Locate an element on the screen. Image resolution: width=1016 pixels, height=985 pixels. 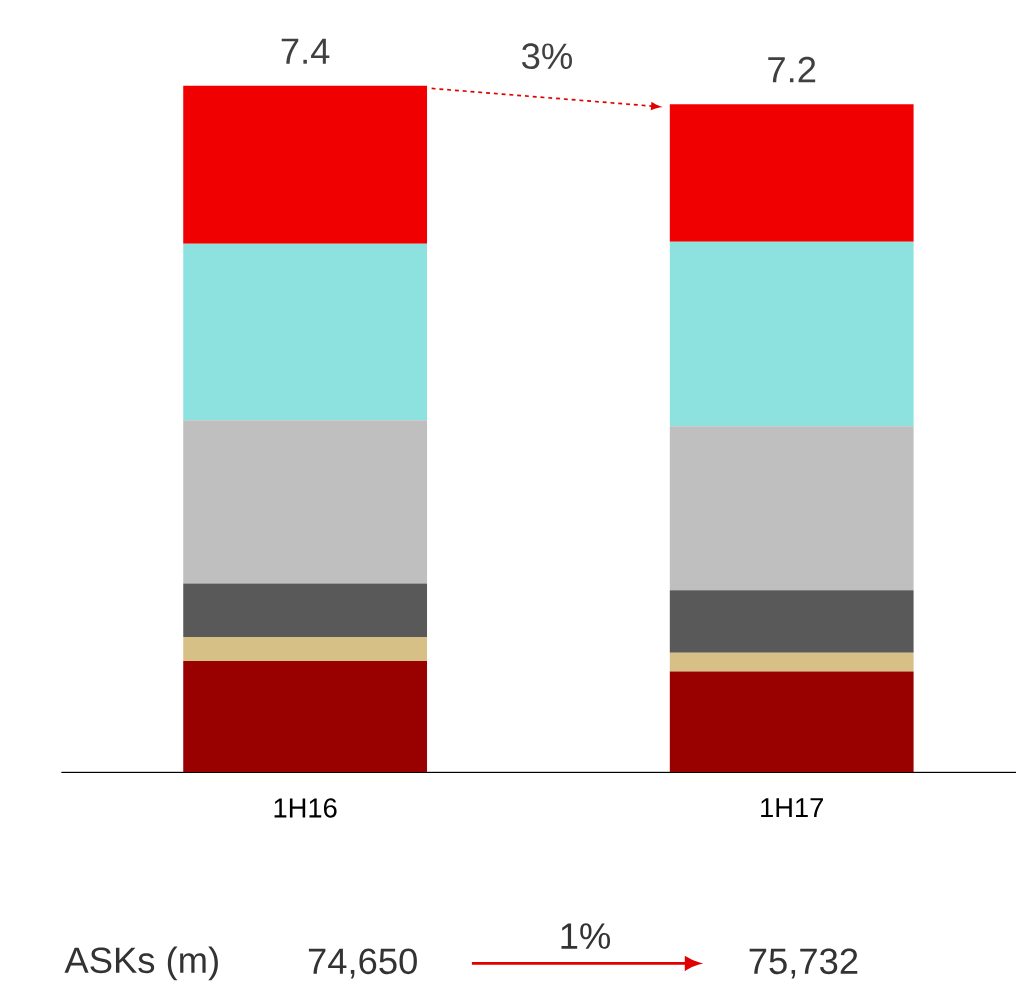
text: ASKs (m) is located at coordinates (141, 963).